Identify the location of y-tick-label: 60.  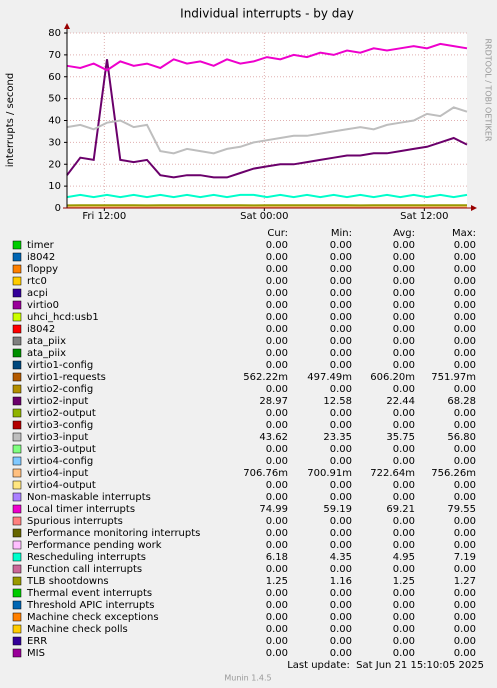
(54, 77).